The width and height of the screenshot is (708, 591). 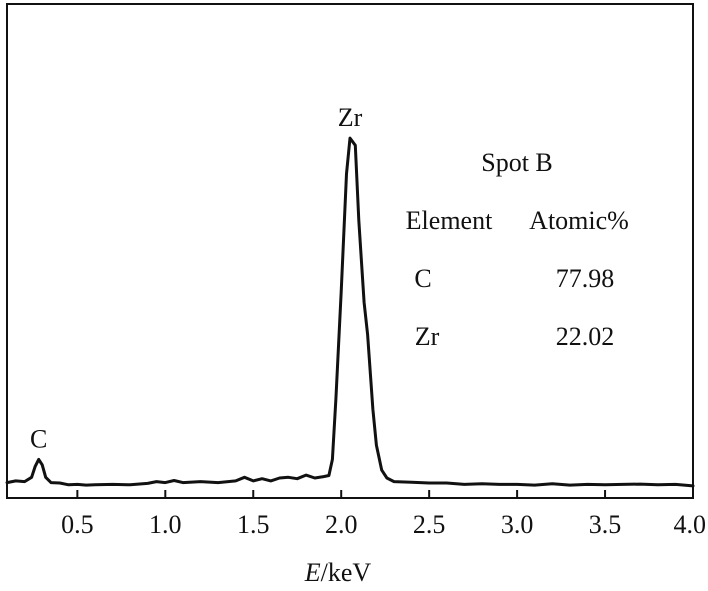 I want to click on table-cell-atomic-c: 77.98, so click(x=585, y=278).